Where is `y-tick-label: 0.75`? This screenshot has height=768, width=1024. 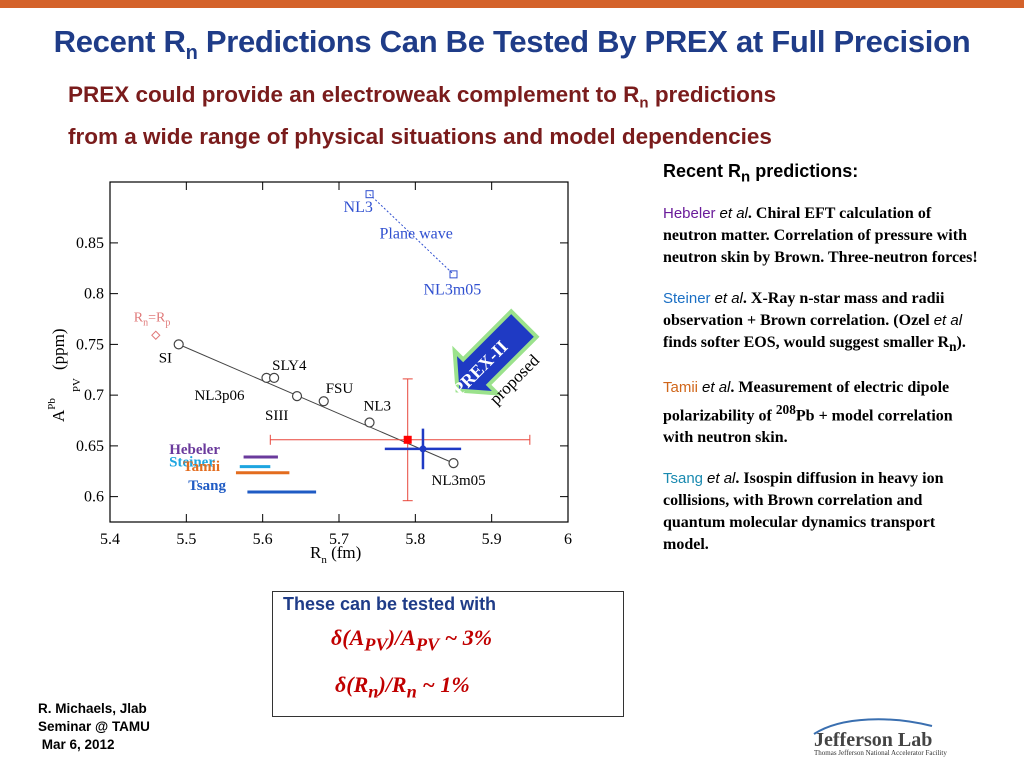 y-tick-label: 0.75 is located at coordinates (90, 344).